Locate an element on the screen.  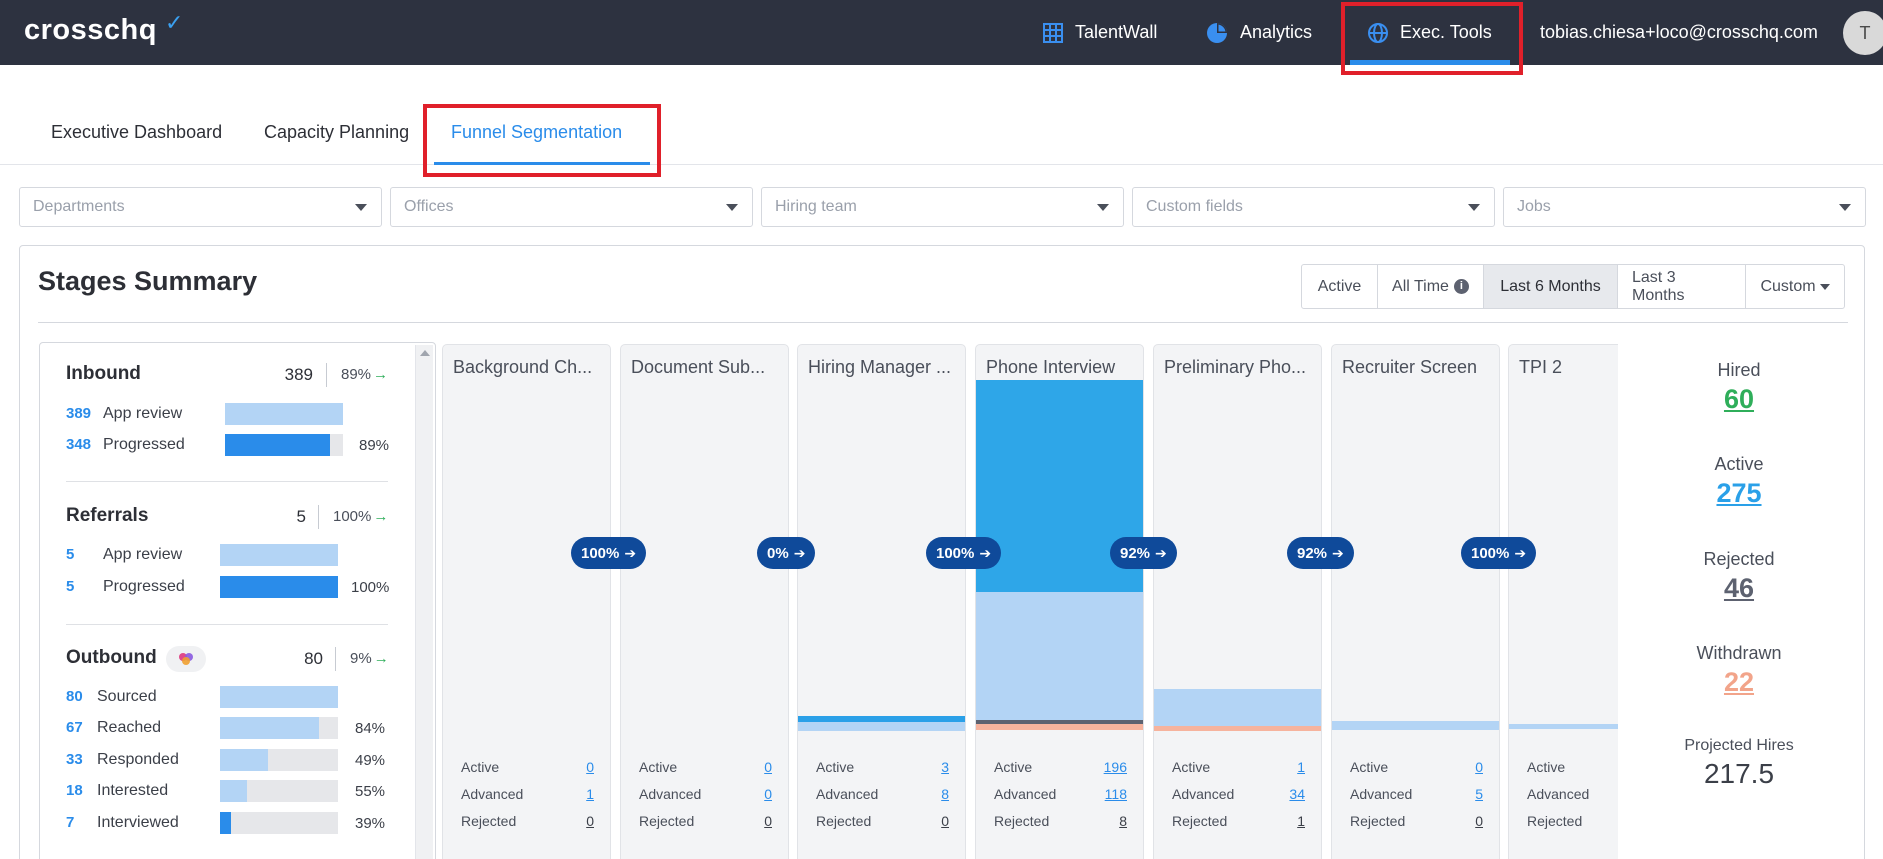
referrals-app-review-bar is located at coordinates (279, 555).